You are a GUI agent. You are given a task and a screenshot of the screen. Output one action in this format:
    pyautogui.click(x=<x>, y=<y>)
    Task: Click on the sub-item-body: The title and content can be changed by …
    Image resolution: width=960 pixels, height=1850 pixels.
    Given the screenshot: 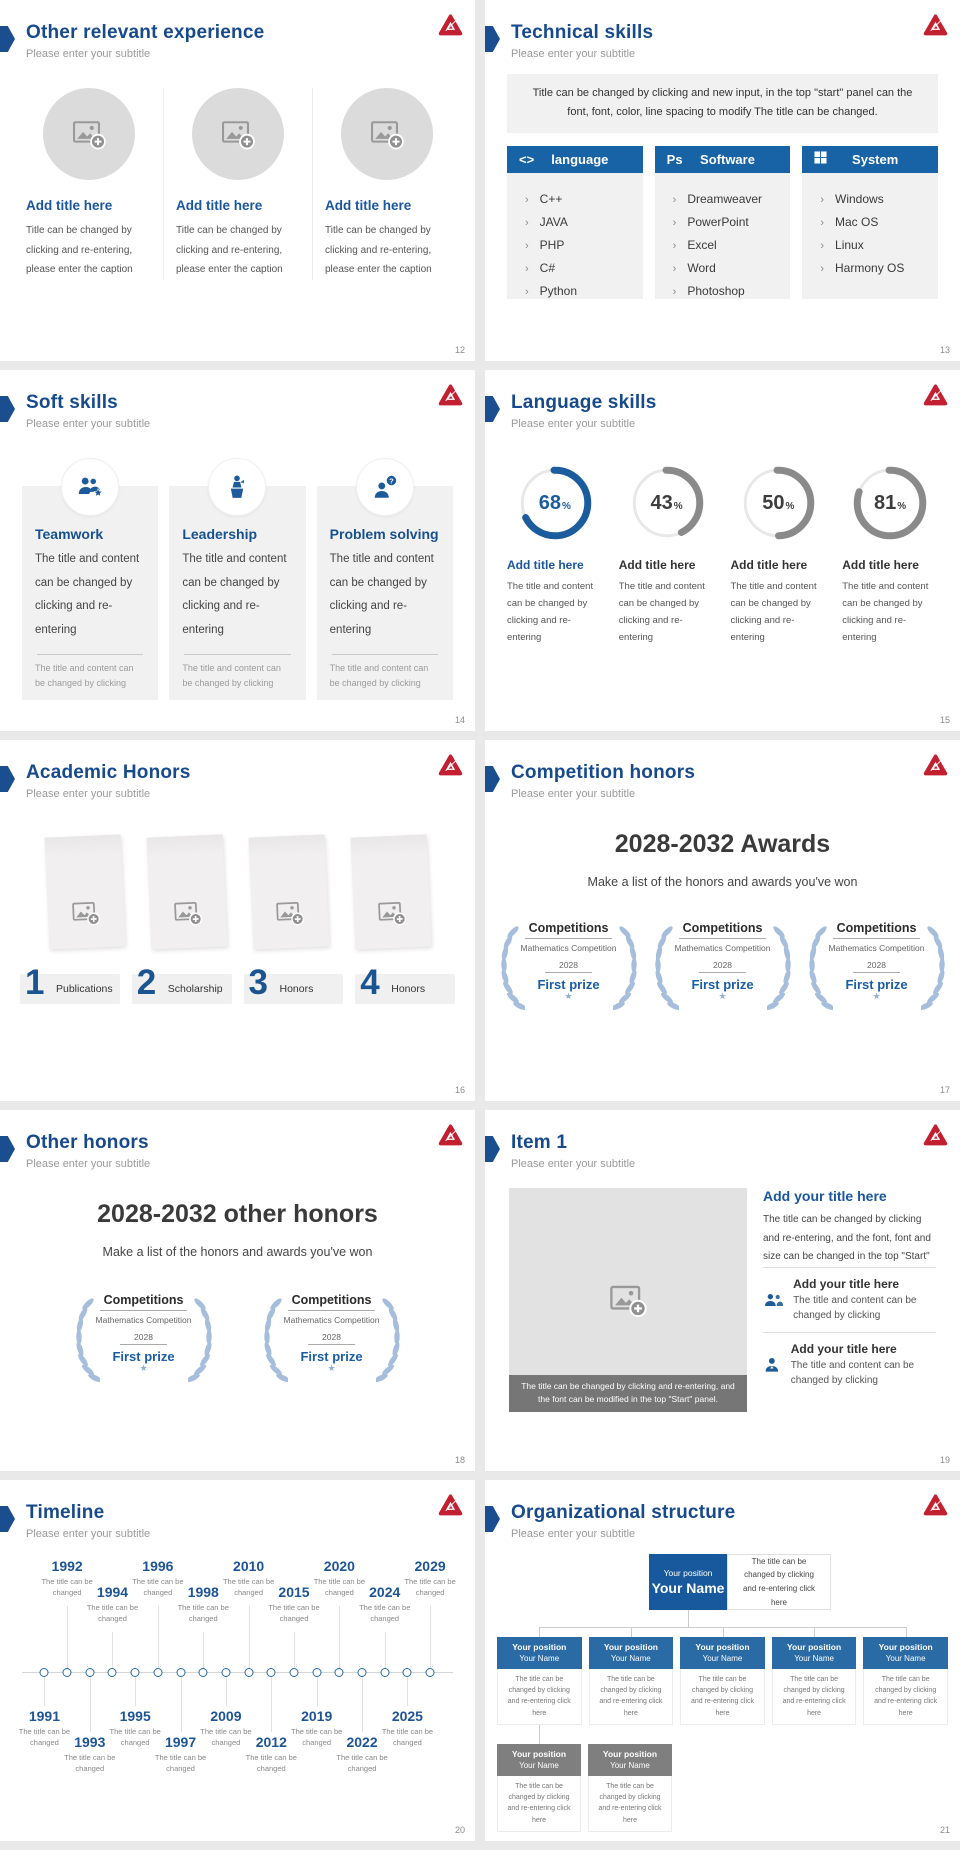 What is the action you would take?
    pyautogui.click(x=852, y=1372)
    